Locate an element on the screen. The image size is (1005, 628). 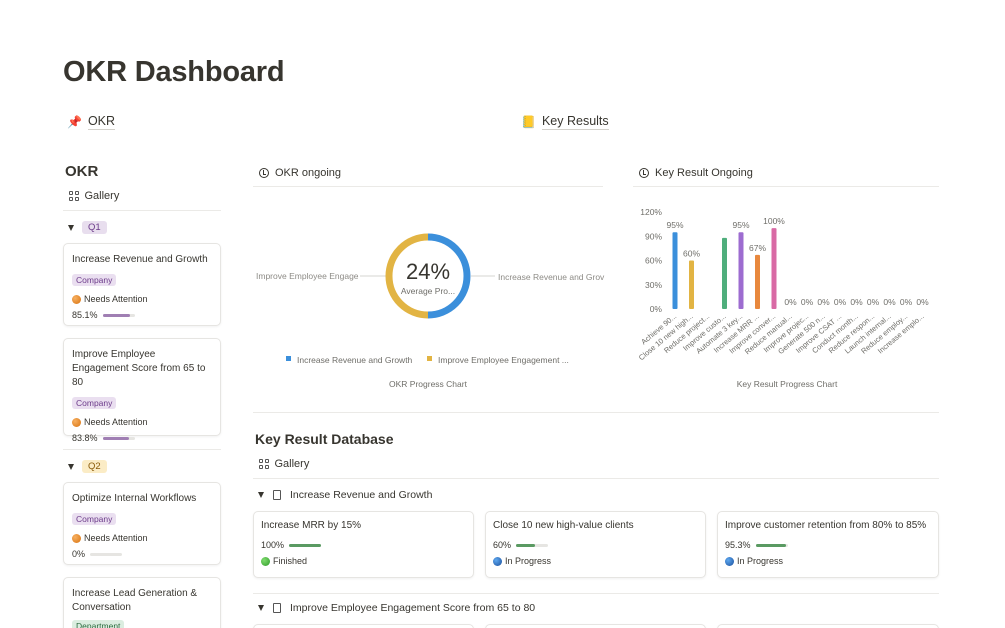
donut-segment-increase-revenue is located at coordinates (449, 276).